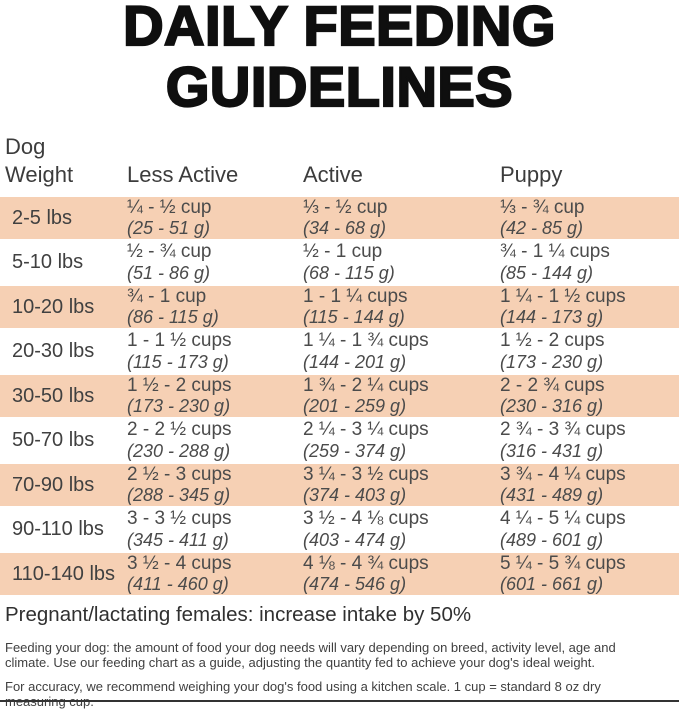  Describe the element at coordinates (355, 406) in the screenshot. I see `active-grams: (201 - 259 g)` at that location.